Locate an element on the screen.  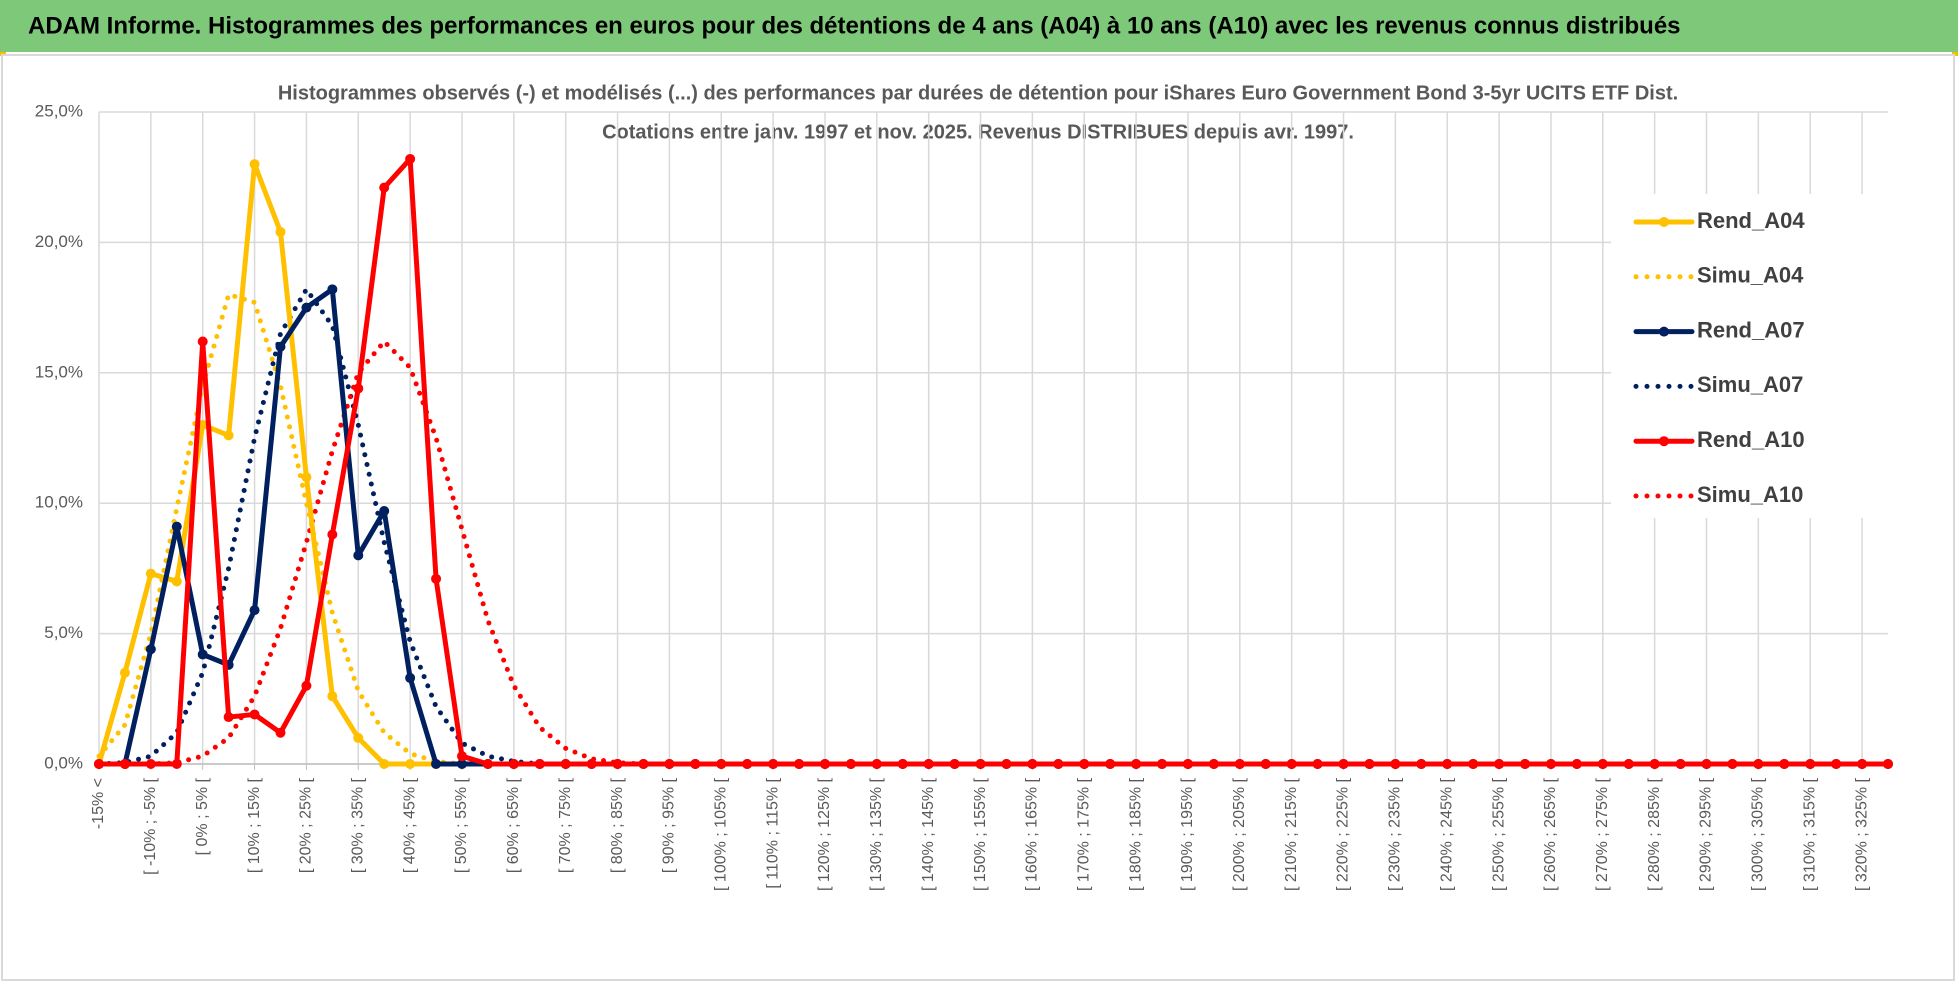
y-tick-label: 0,0% is located at coordinates (63, 762).